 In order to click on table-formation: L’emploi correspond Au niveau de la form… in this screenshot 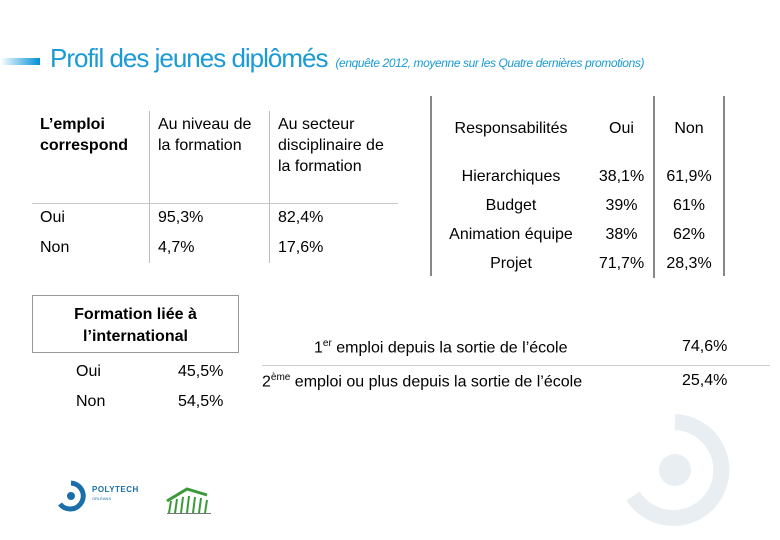, I will do `click(215, 187)`.